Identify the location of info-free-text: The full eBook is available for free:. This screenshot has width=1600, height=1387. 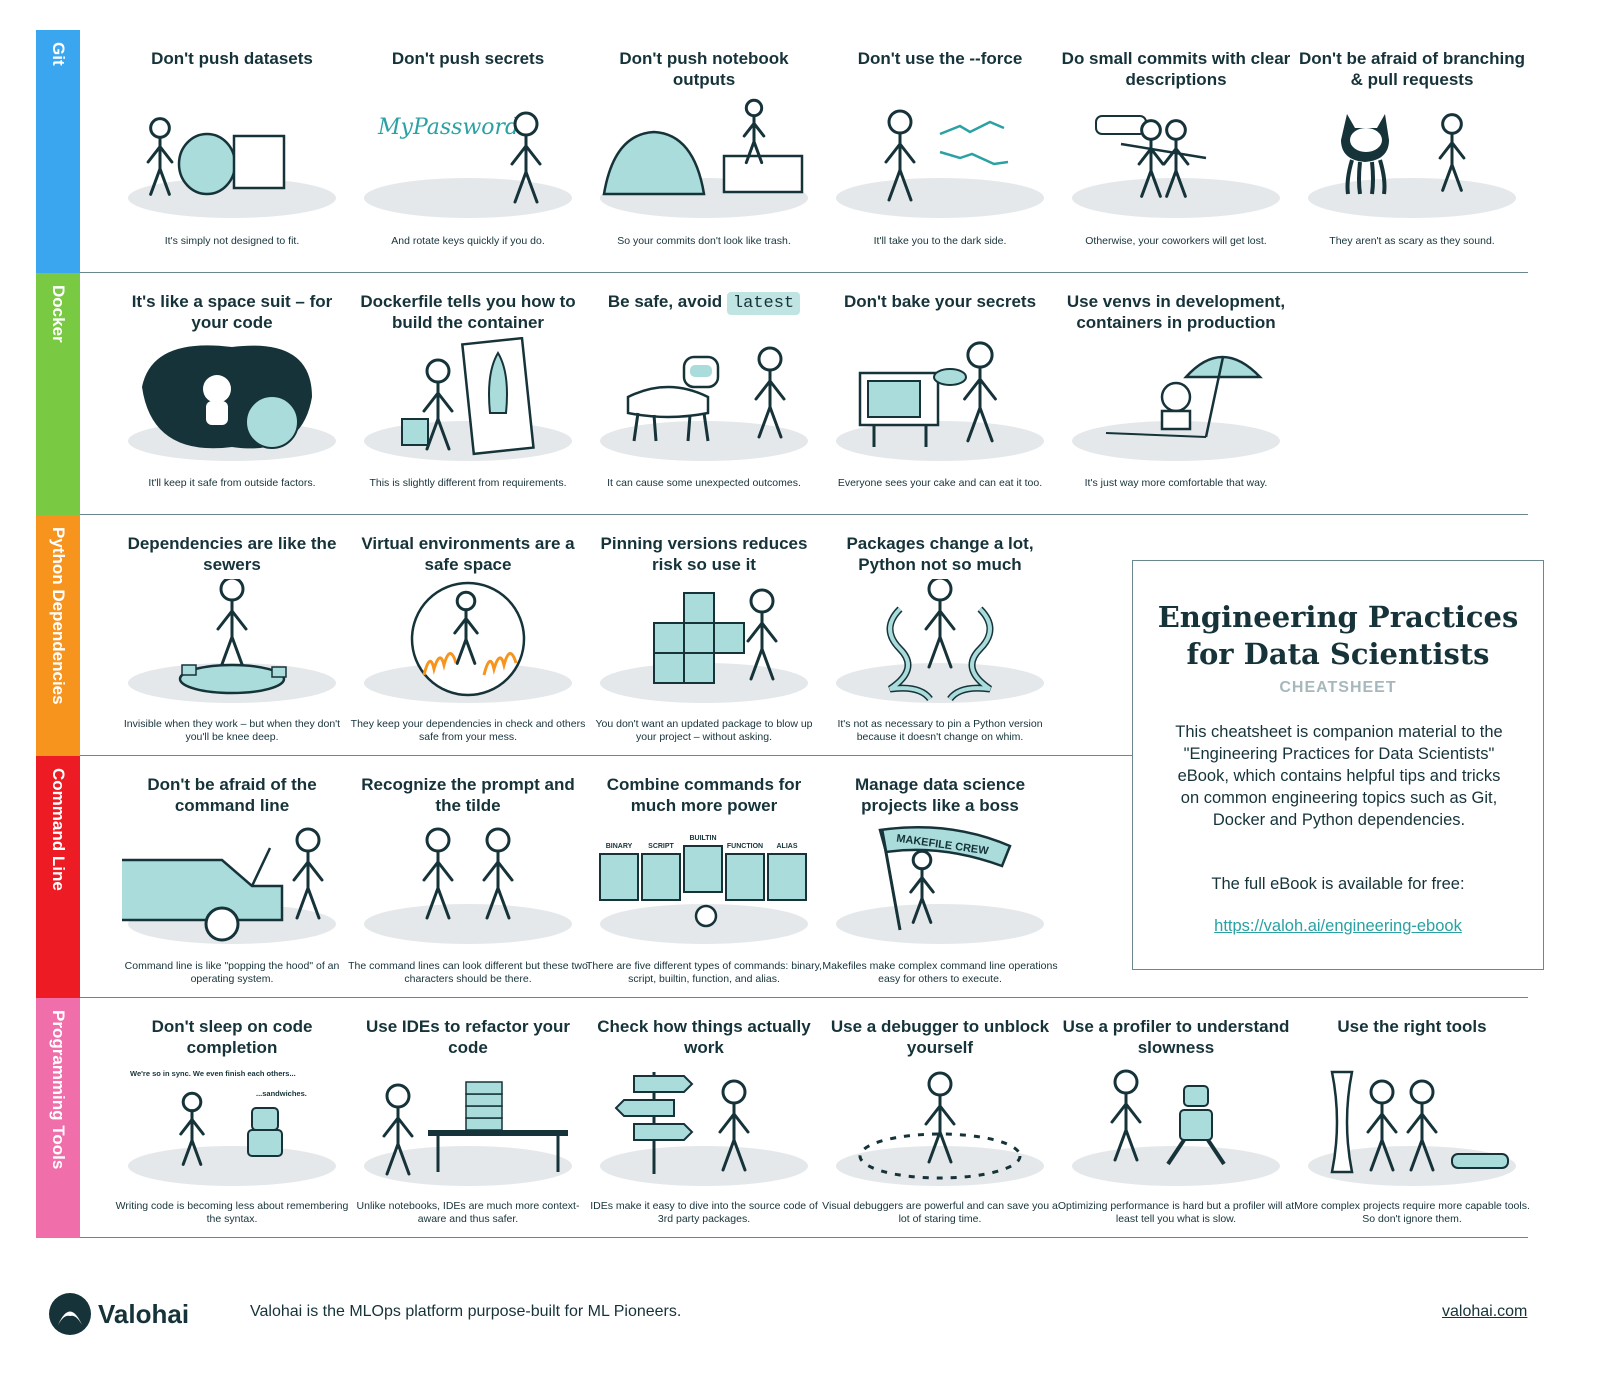
(1338, 884).